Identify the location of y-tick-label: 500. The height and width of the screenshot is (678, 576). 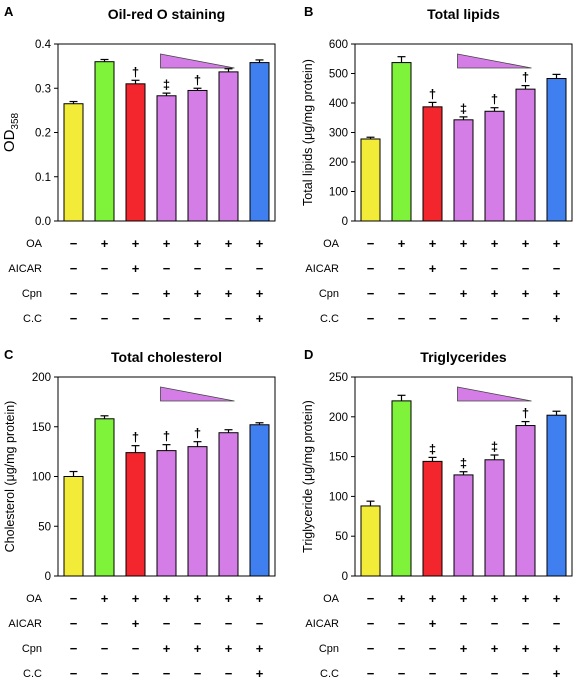
(338, 75).